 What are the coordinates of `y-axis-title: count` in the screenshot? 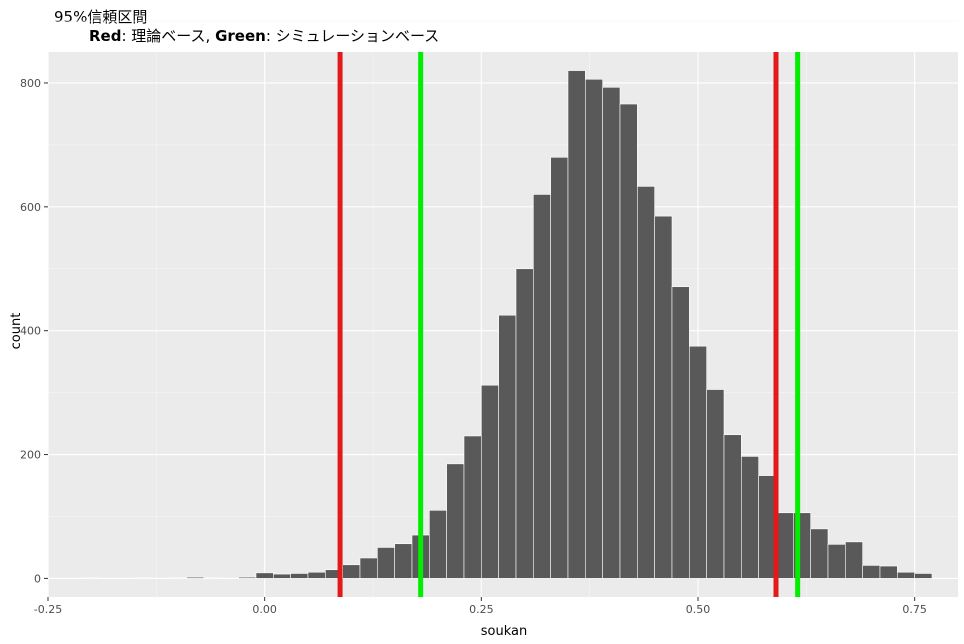 It's located at (16, 331).